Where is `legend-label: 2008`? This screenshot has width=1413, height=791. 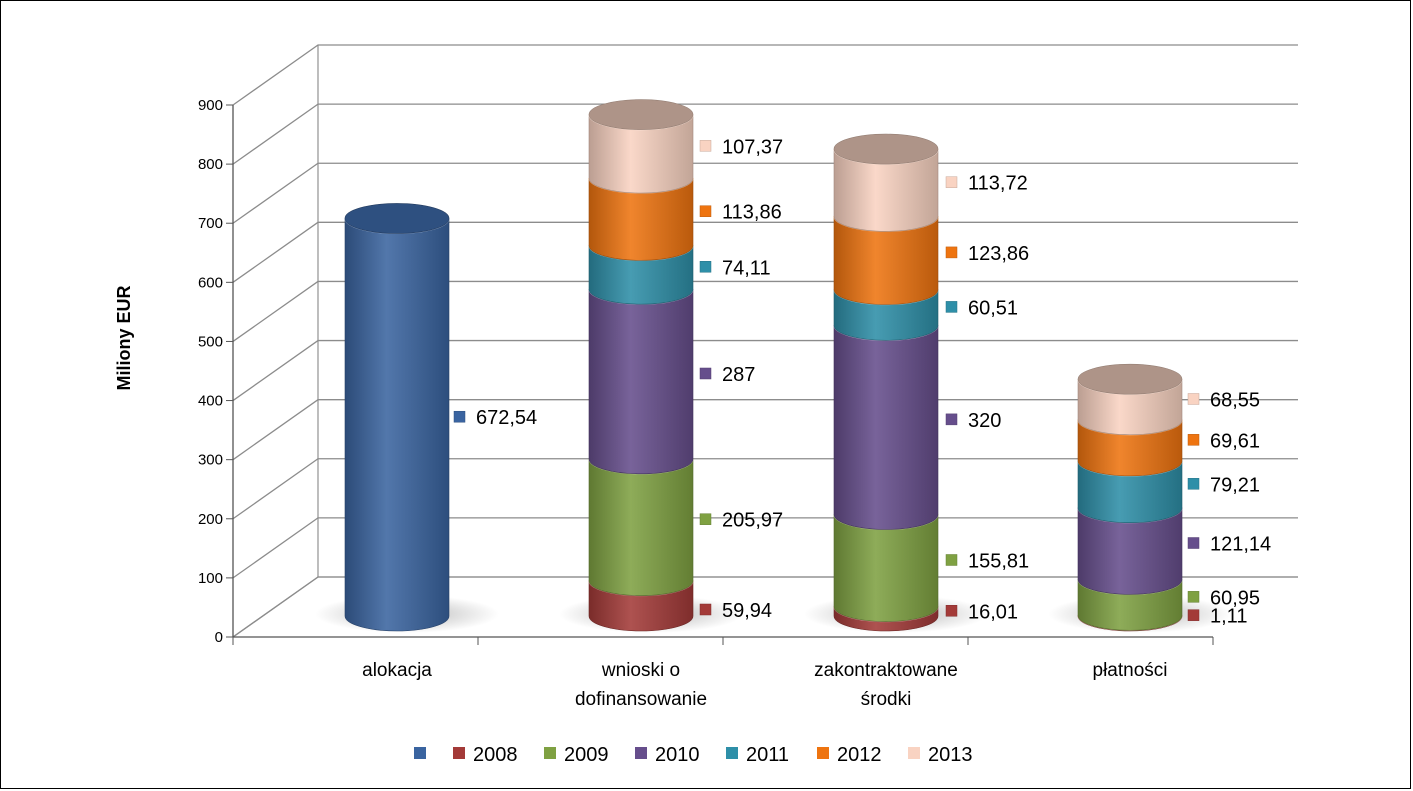 legend-label: 2008 is located at coordinates (495, 755).